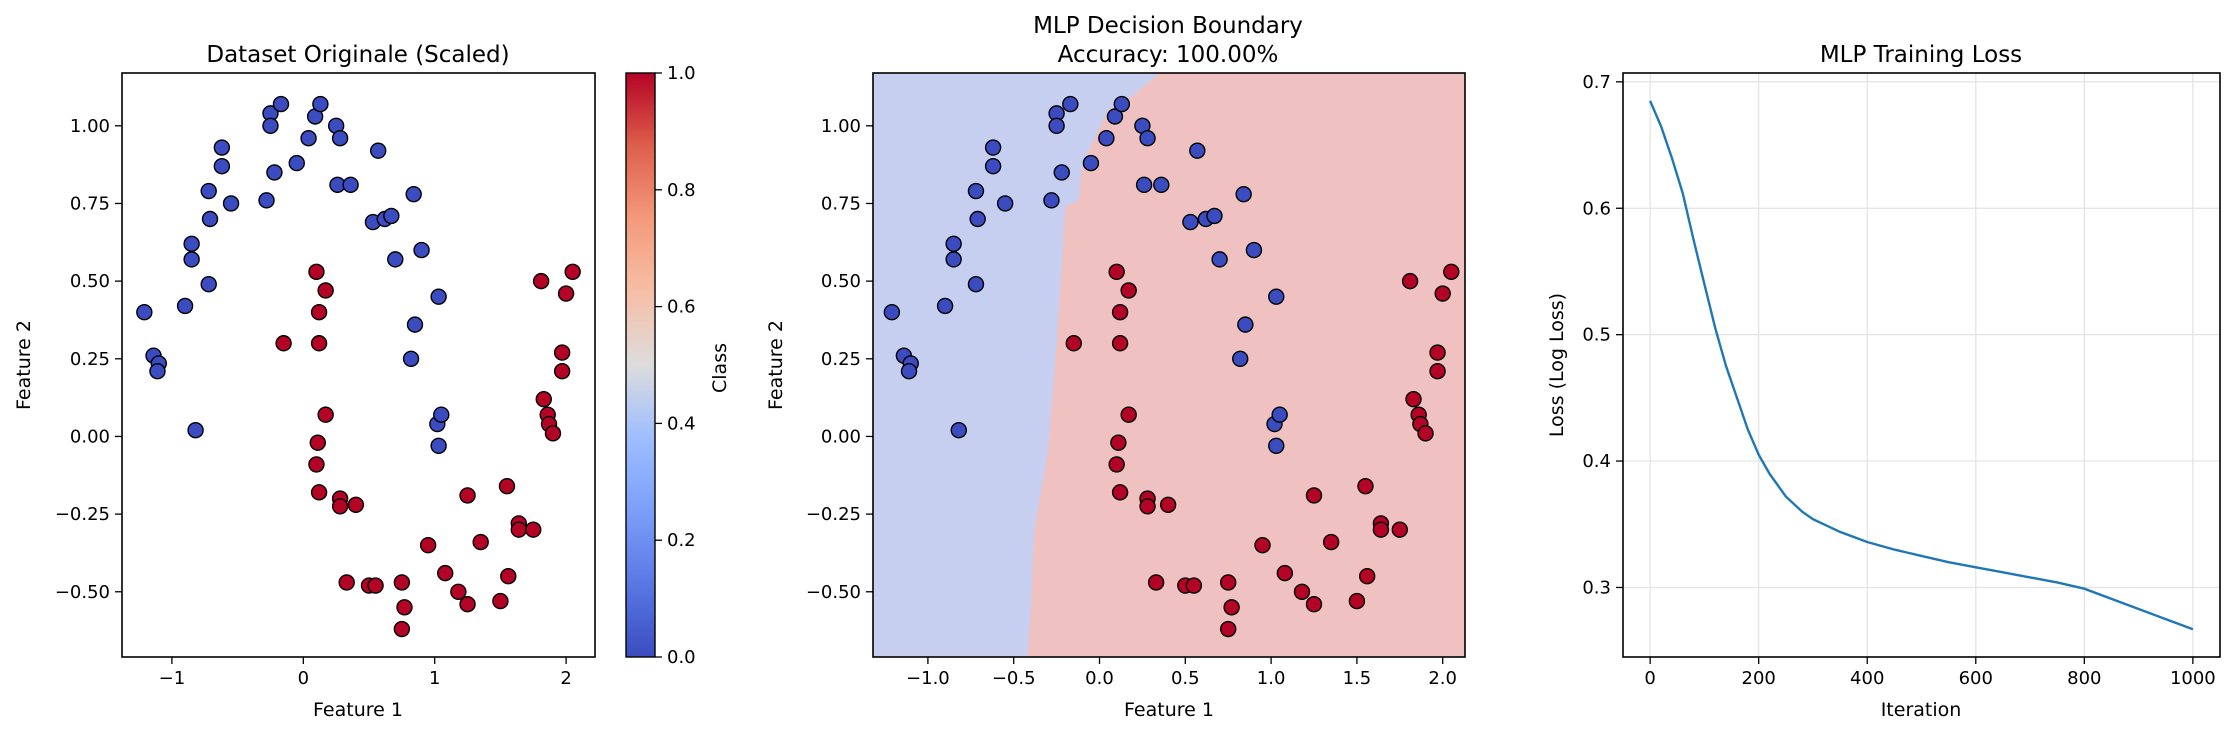 This screenshot has width=2230, height=739. I want to click on y-tick-label: 0.50, so click(90, 281).